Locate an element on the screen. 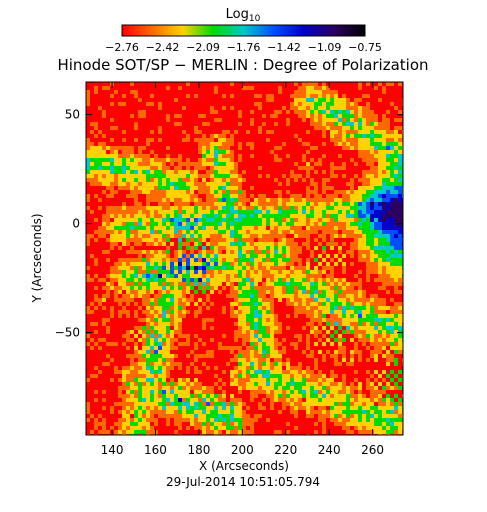  colorbar-title: Log10 is located at coordinates (243, 15).